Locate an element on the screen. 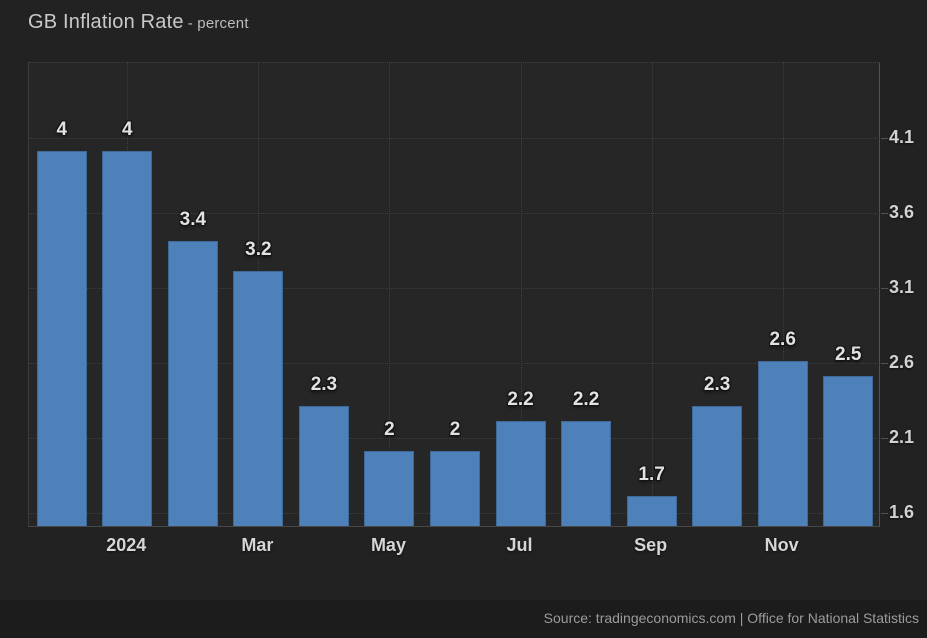 The width and height of the screenshot is (927, 638). x-tick-label: Sep is located at coordinates (651, 545).